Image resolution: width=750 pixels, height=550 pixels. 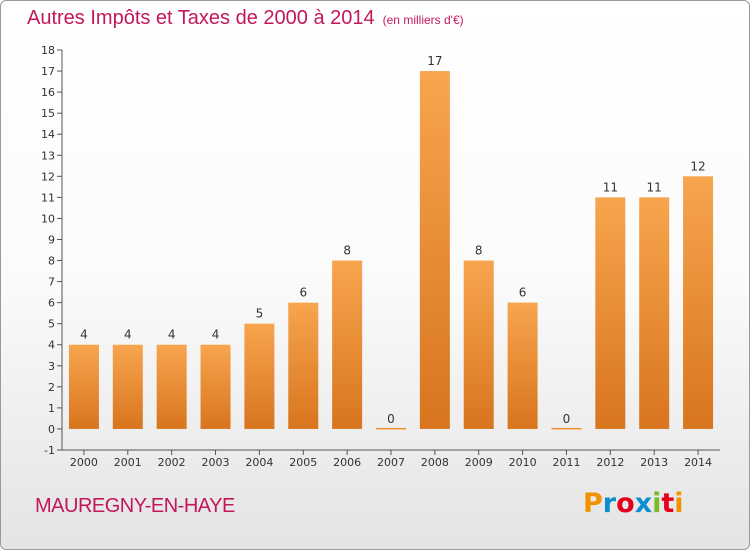 What do you see at coordinates (216, 462) in the screenshot?
I see `x-tick-label: 2003` at bounding box center [216, 462].